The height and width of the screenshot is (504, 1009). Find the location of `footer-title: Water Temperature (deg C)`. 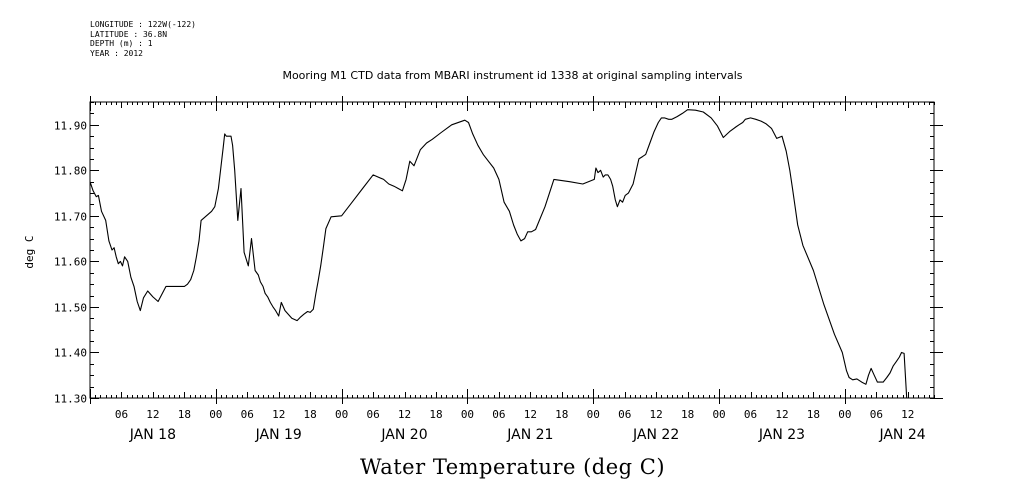

footer-title: Water Temperature (deg C) is located at coordinates (512, 467).